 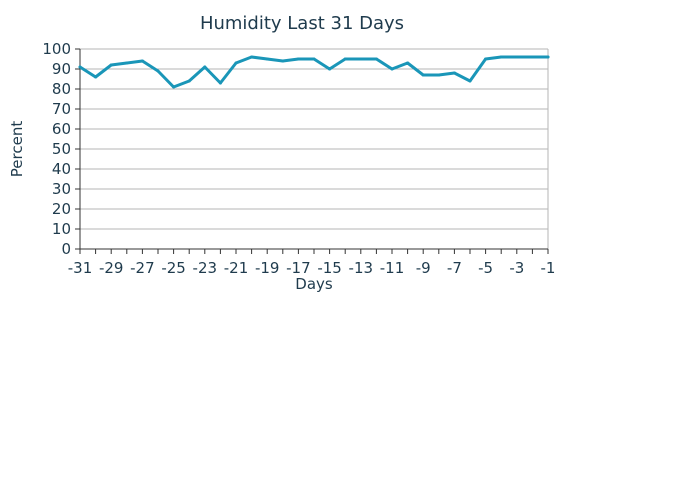 I want to click on x-tick-label: -23, so click(x=205, y=268).